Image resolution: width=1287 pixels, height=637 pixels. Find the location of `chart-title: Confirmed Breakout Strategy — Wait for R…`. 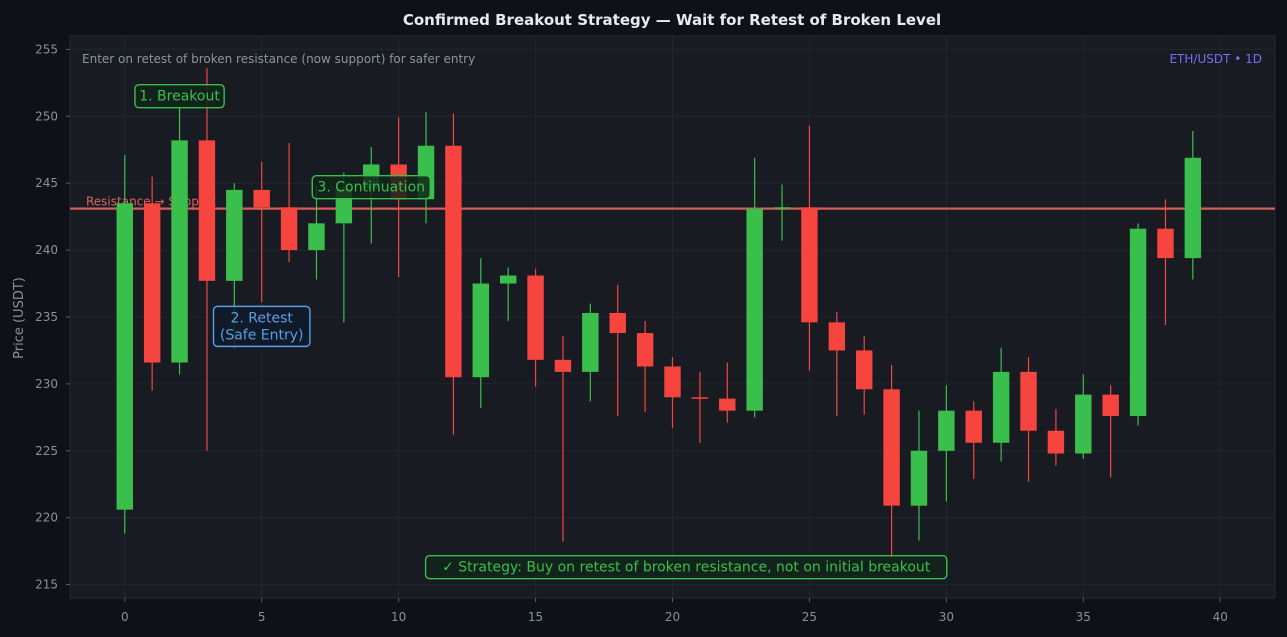

chart-title: Confirmed Breakout Strategy — Wait for R… is located at coordinates (672, 20).